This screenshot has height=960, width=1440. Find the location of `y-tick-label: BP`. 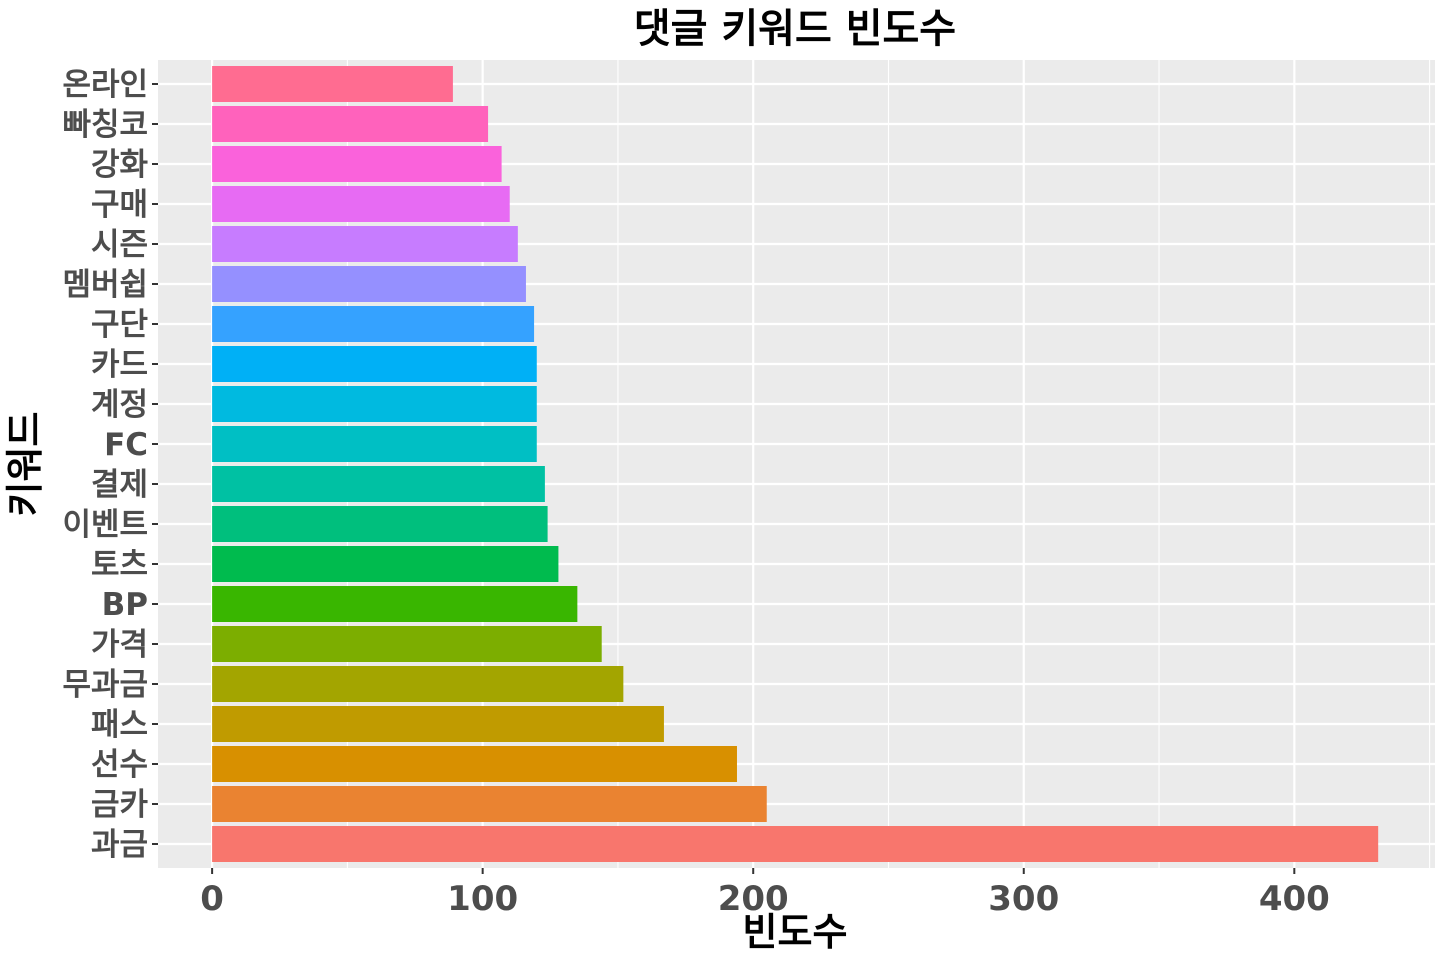

y-tick-label: BP is located at coordinates (125, 605).